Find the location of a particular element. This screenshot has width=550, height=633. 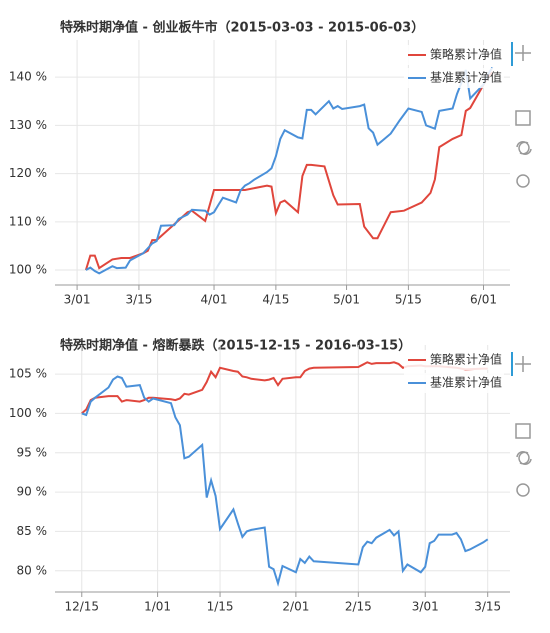

series-line is located at coordinates (284, 388).